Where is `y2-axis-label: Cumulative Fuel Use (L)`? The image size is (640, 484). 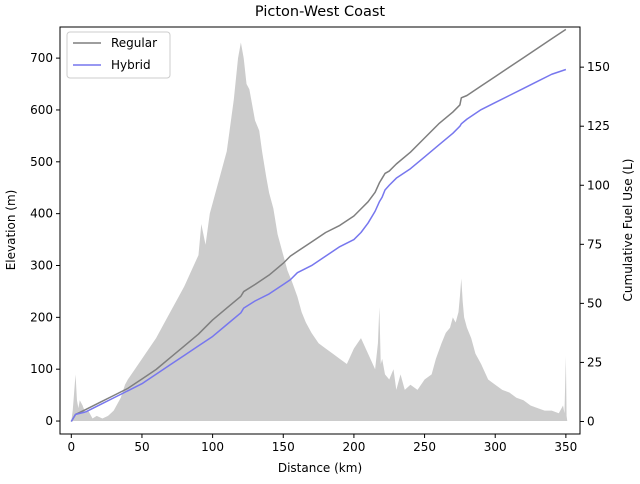
y2-axis-label: Cumulative Fuel Use (L) is located at coordinates (628, 230).